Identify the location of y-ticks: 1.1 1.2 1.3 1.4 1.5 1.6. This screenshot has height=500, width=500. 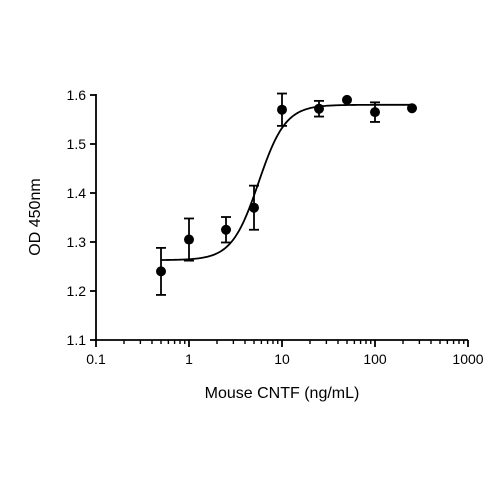
(81, 217).